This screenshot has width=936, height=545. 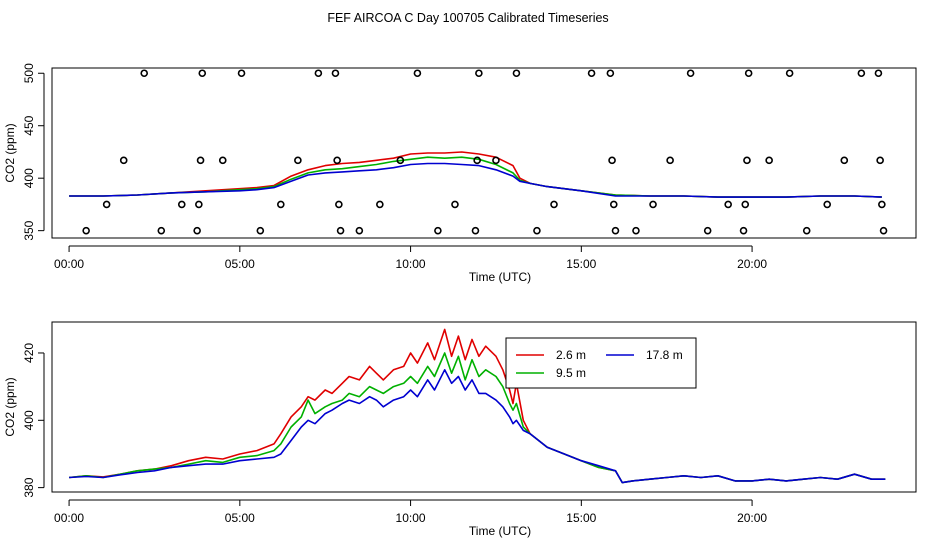 What do you see at coordinates (29, 73) in the screenshot?
I see `y-tick-label: 500` at bounding box center [29, 73].